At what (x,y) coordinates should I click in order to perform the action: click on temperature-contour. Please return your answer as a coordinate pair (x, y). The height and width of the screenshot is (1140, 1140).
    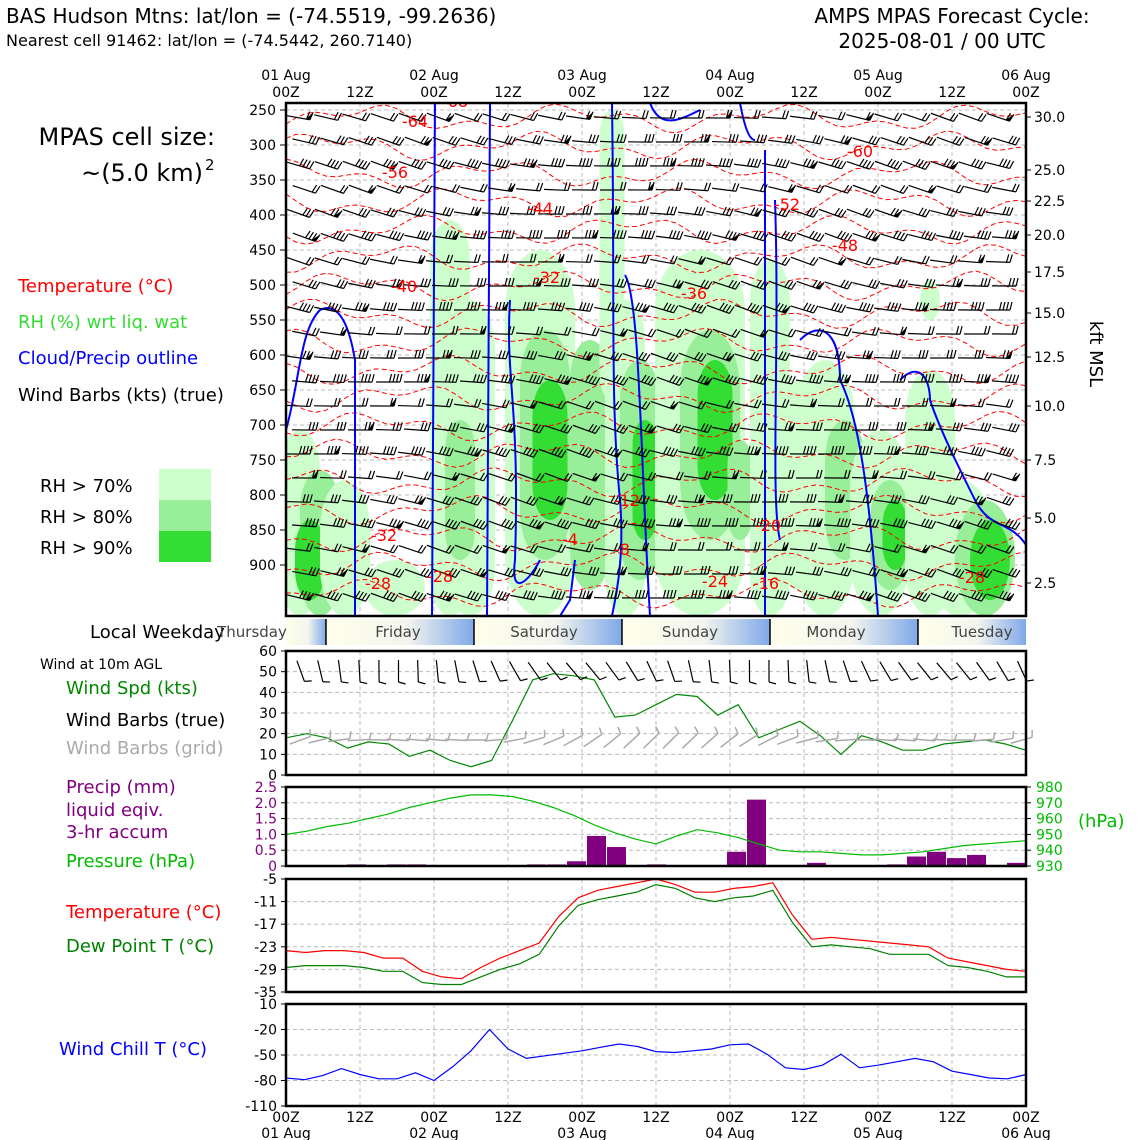
    Looking at the image, I should click on (656, 510).